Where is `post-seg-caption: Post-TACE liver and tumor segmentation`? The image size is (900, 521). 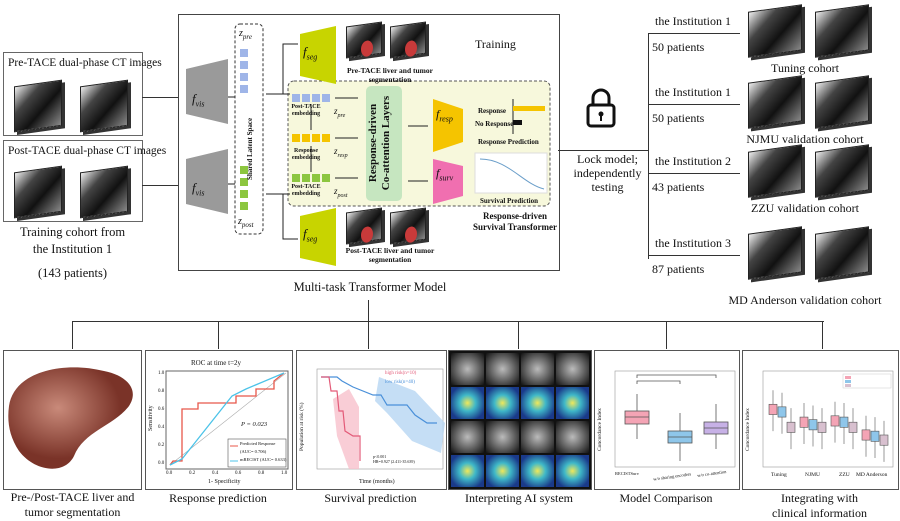
post-seg-caption: Post-TACE liver and tumor segmentation is located at coordinates (390, 255).